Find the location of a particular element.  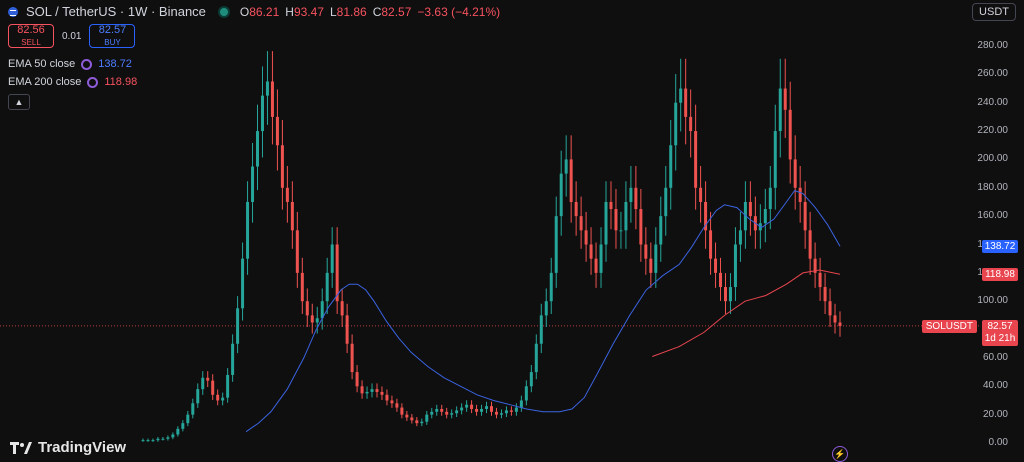

price-axis-label: 220.00 is located at coordinates (992, 131).